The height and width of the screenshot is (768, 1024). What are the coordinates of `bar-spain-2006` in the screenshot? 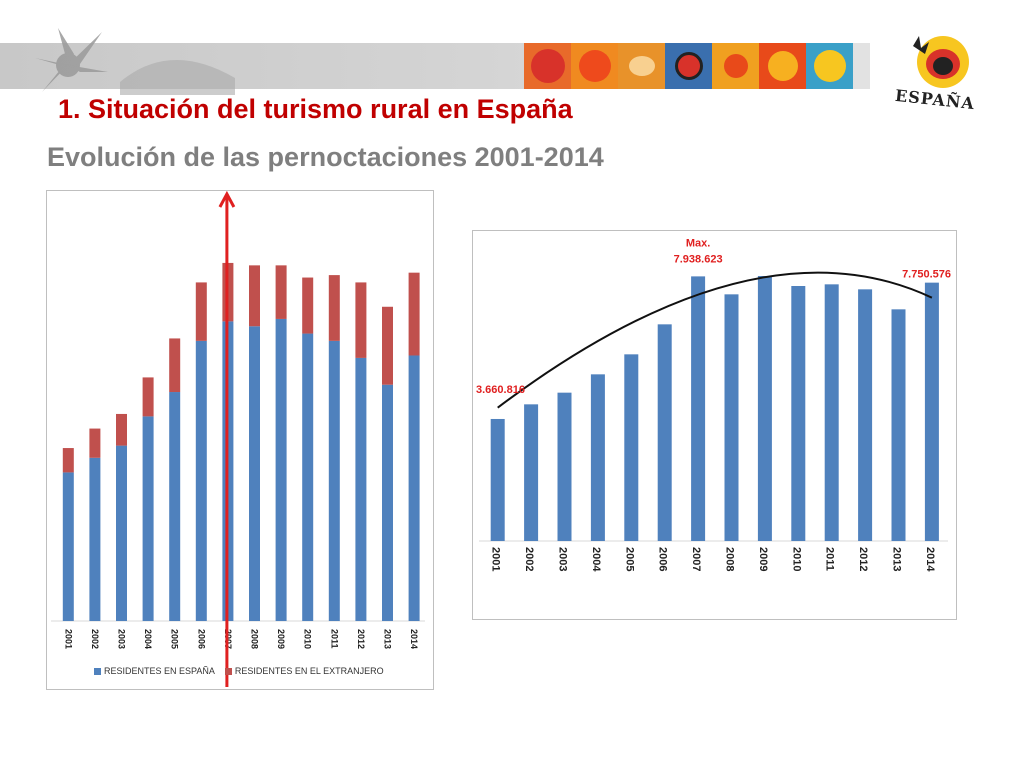 It's located at (201, 480).